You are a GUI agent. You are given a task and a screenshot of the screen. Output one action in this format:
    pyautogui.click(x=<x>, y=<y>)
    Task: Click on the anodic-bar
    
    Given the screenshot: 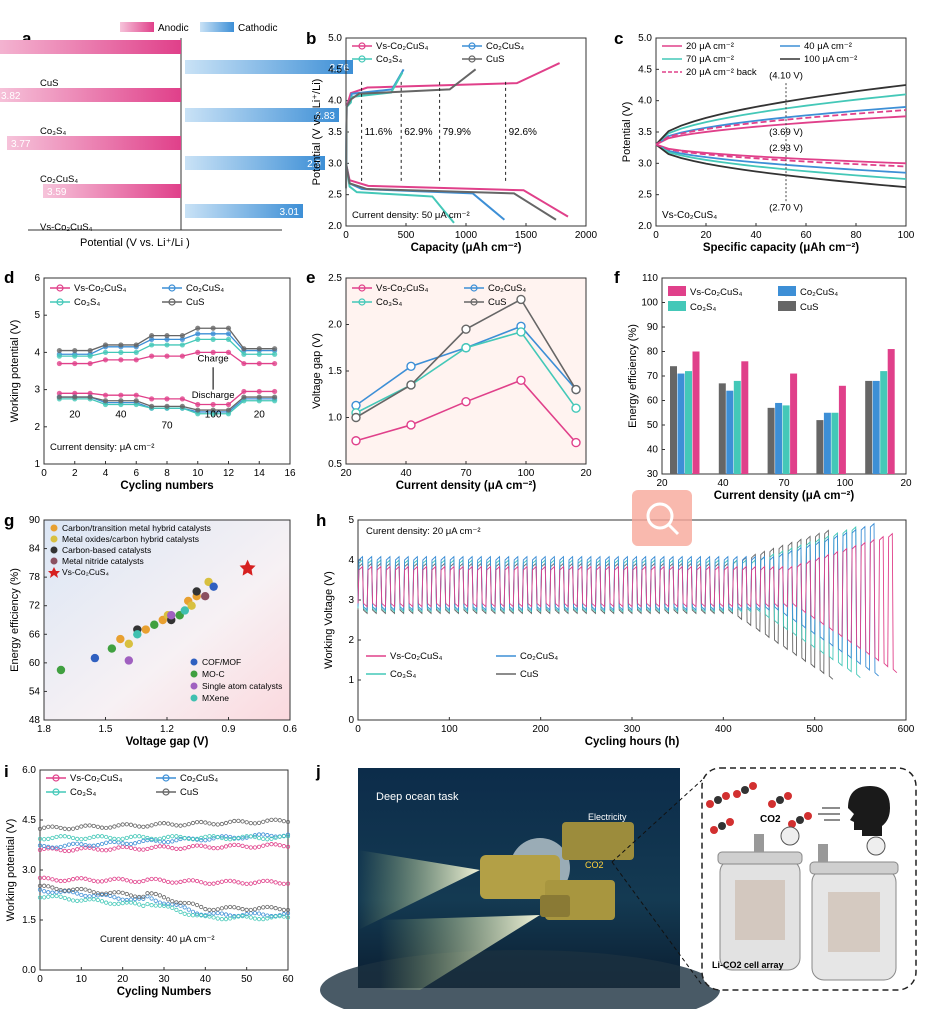 What is the action you would take?
    pyautogui.click(x=90, y=95)
    